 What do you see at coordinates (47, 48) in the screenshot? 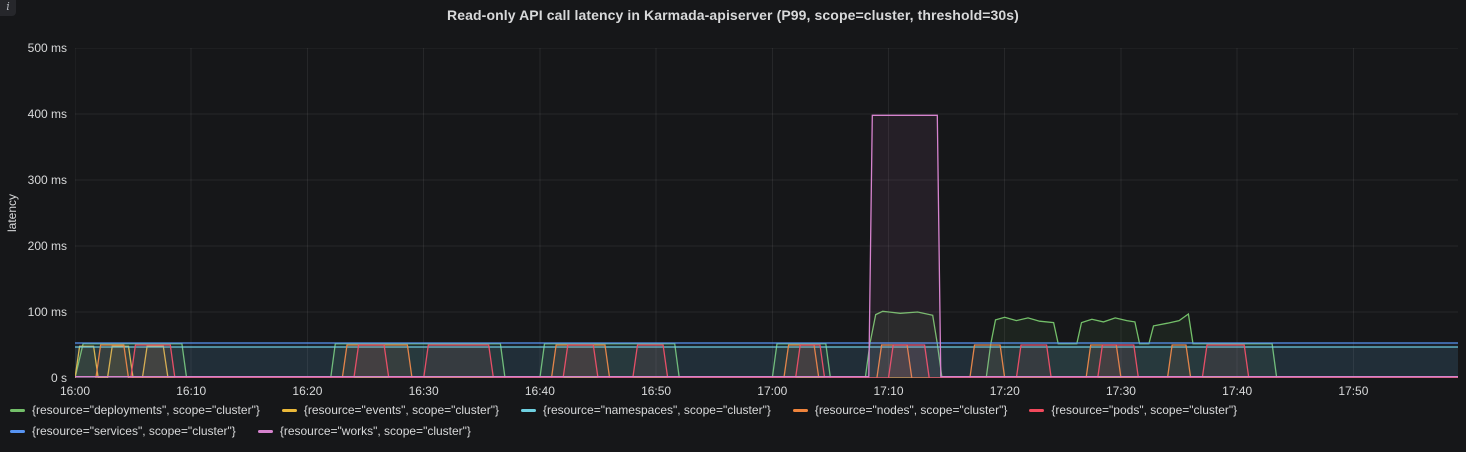
I see `y-tick-label: 500 ms` at bounding box center [47, 48].